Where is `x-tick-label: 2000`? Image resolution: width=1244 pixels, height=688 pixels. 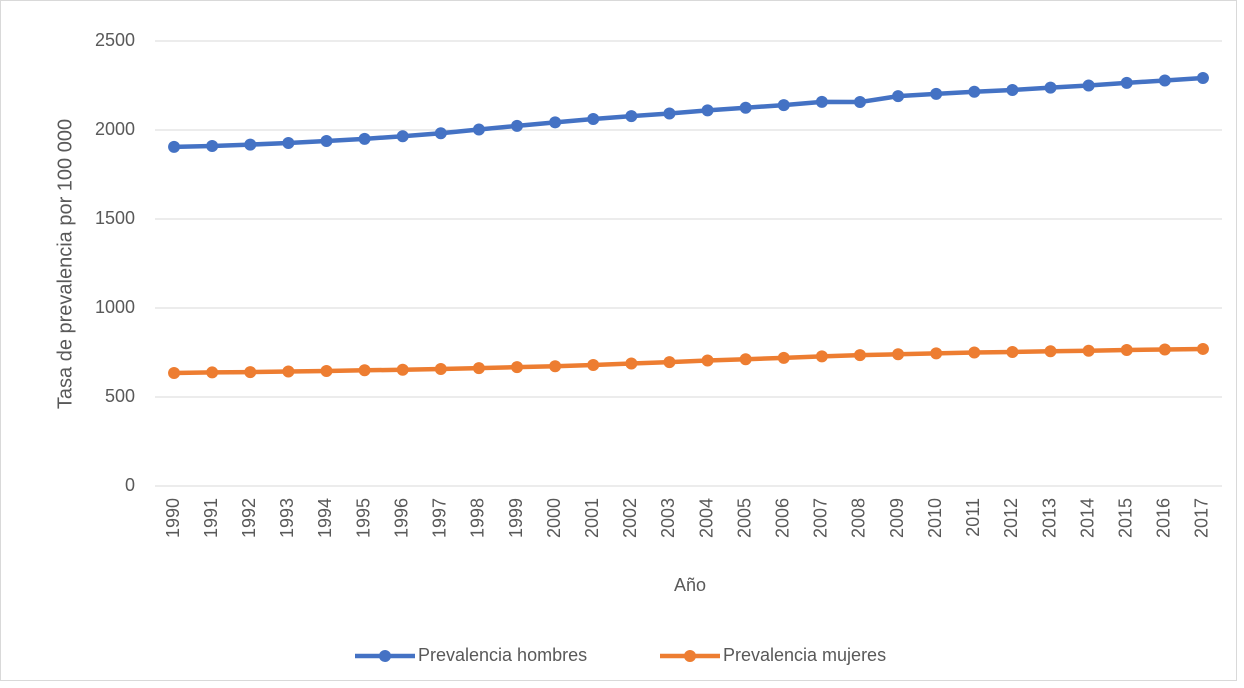
x-tick-label: 2000 is located at coordinates (554, 518).